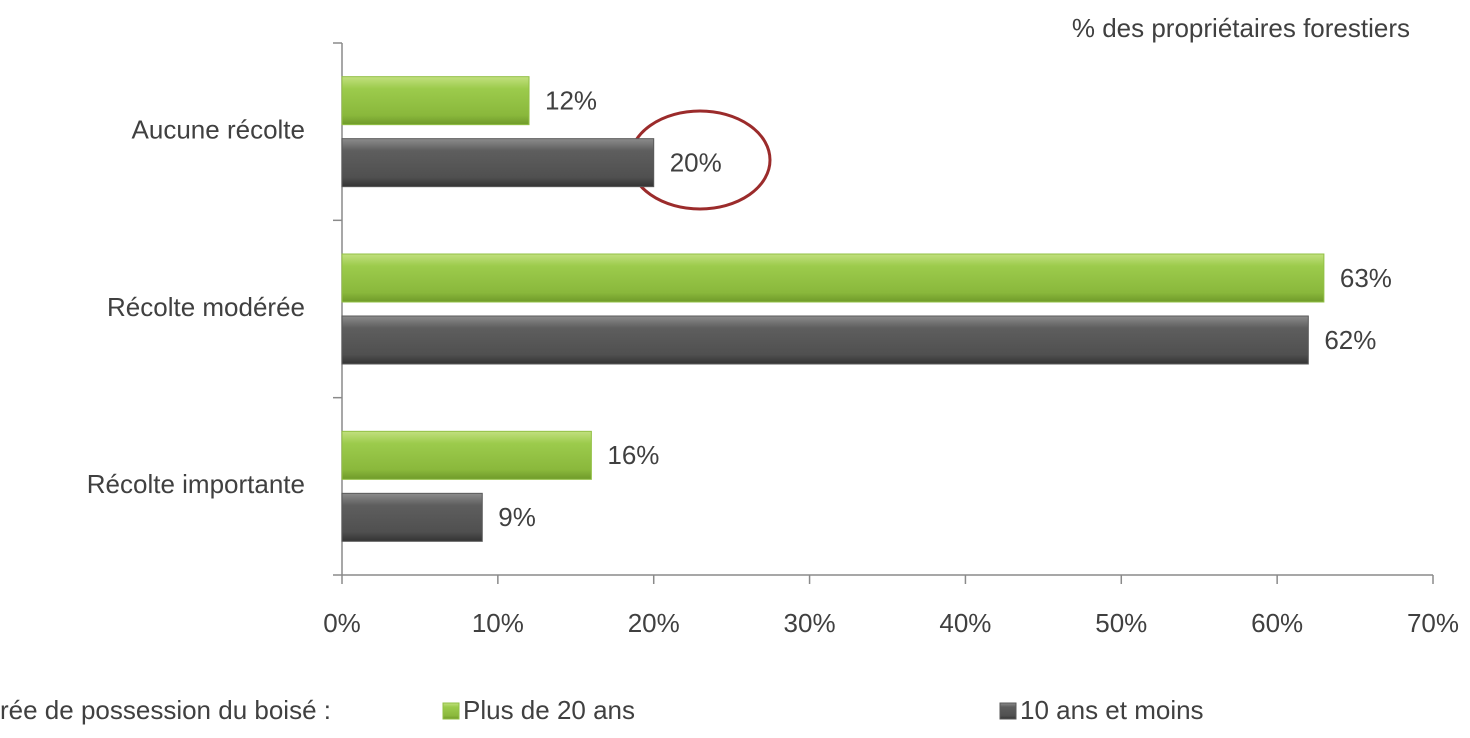 The height and width of the screenshot is (738, 1470). I want to click on x-tick-label: 70%, so click(1433, 623).